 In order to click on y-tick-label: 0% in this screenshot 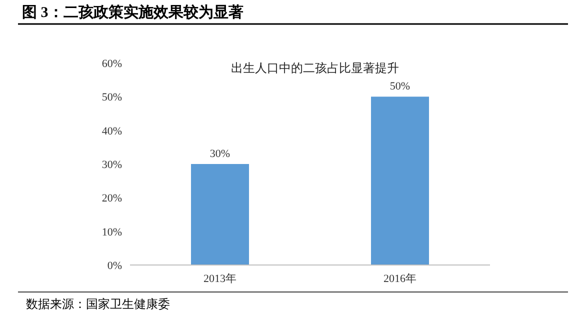, I will do `click(114, 266)`.